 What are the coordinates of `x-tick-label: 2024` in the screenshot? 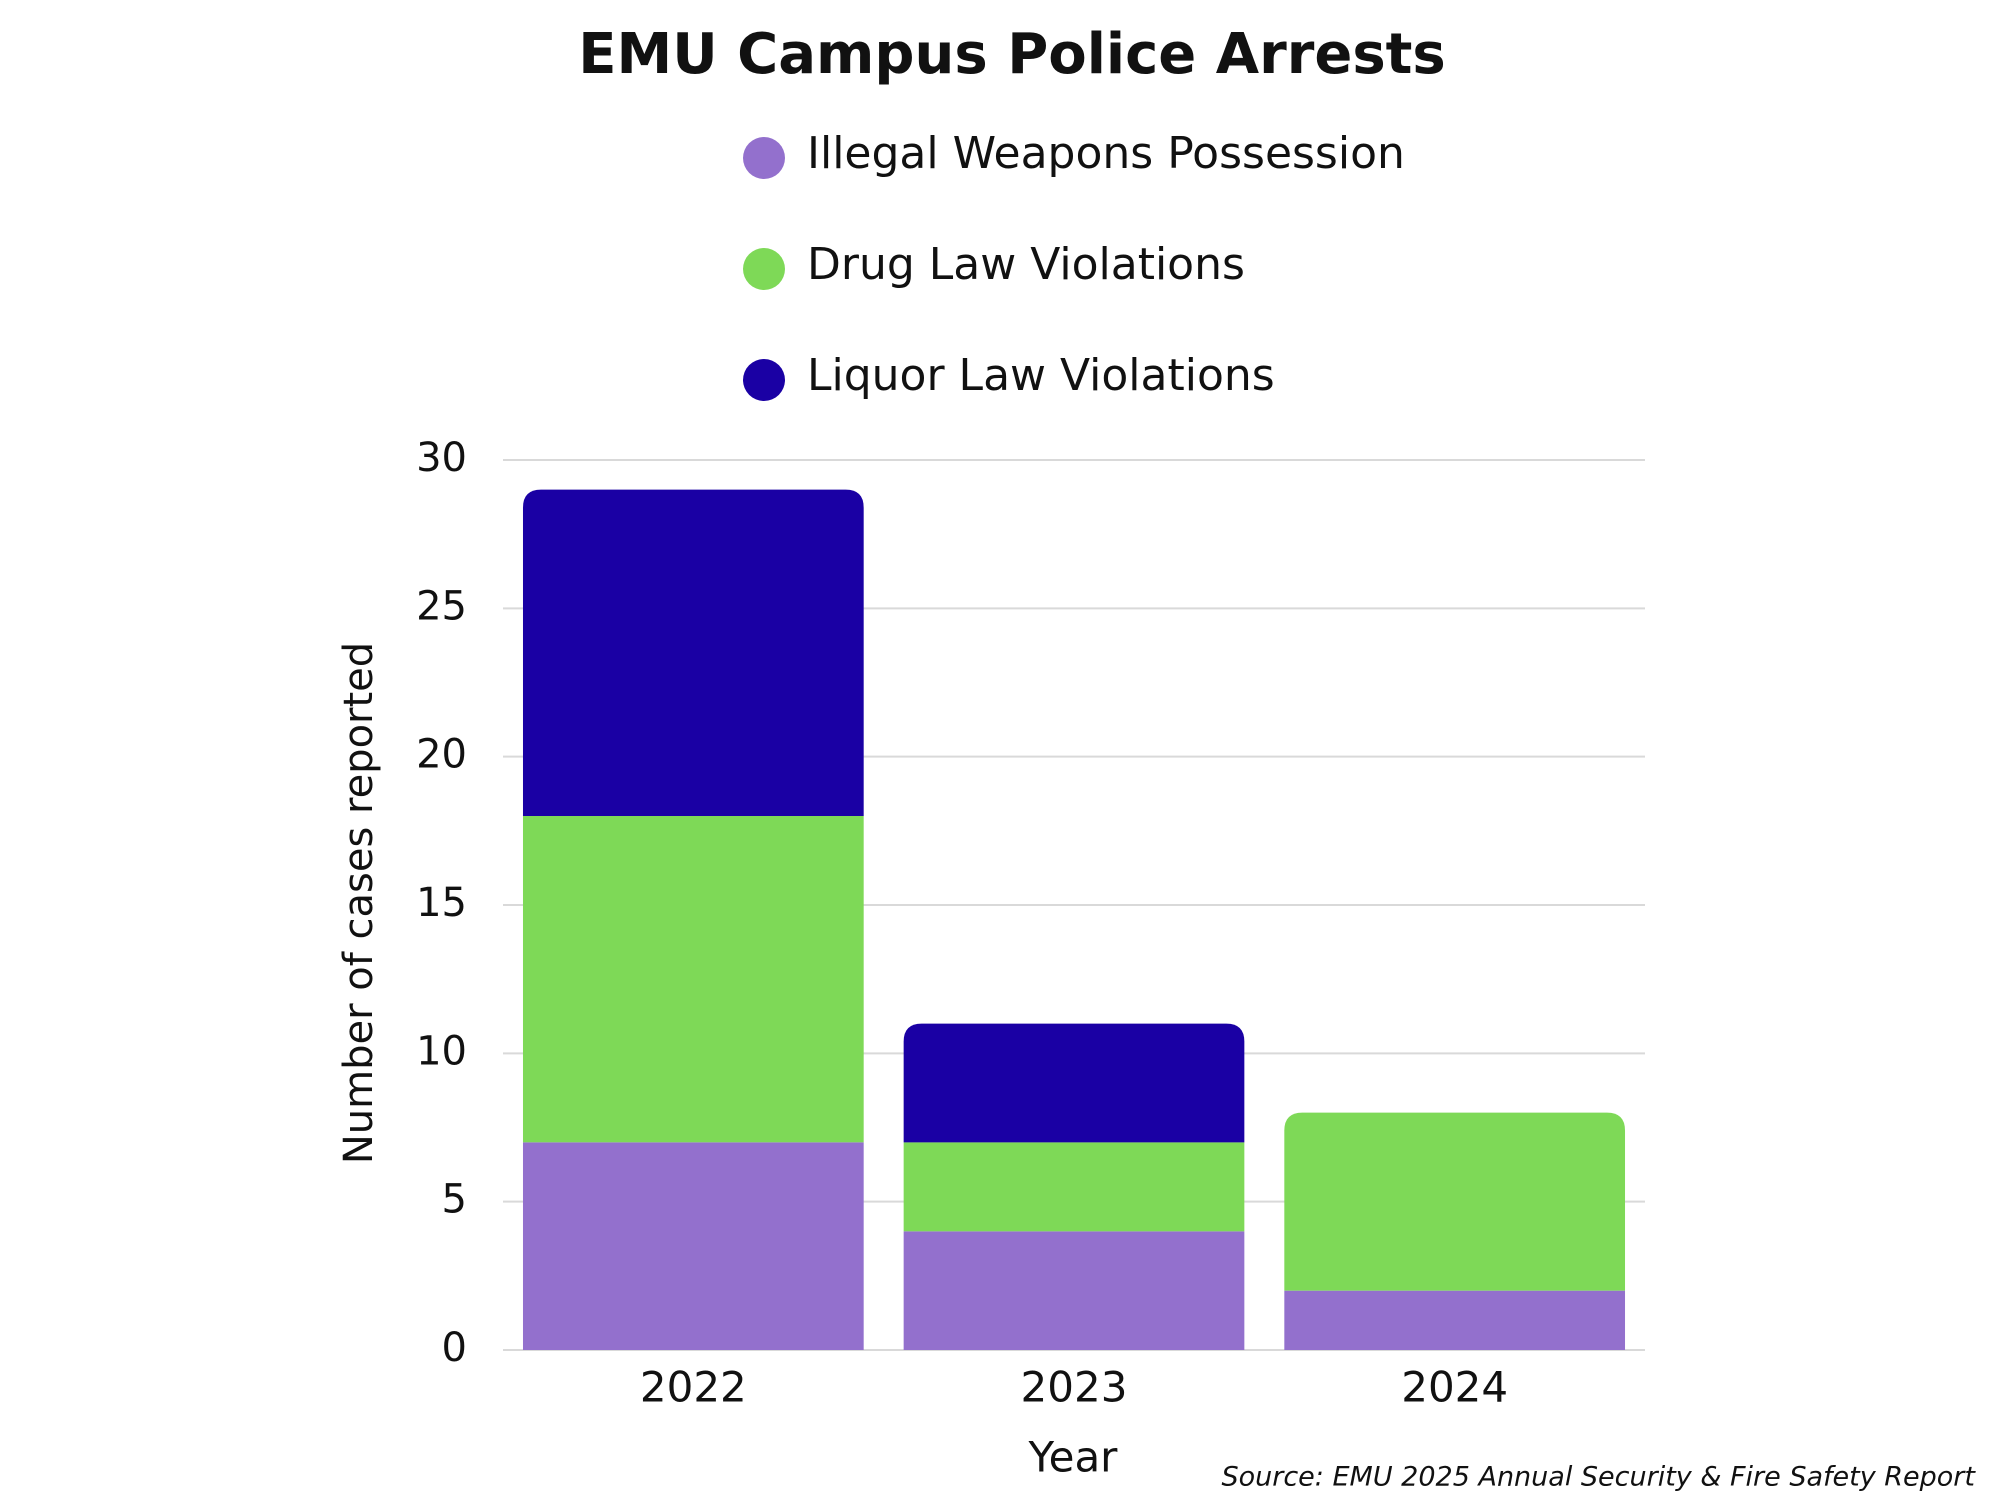 It's located at (1454, 1387).